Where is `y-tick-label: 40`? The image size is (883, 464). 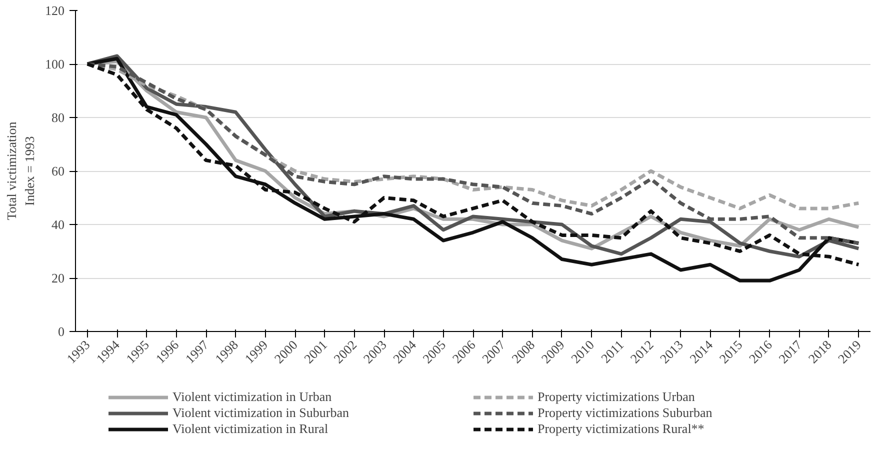
y-tick-label: 40 is located at coordinates (58, 224).